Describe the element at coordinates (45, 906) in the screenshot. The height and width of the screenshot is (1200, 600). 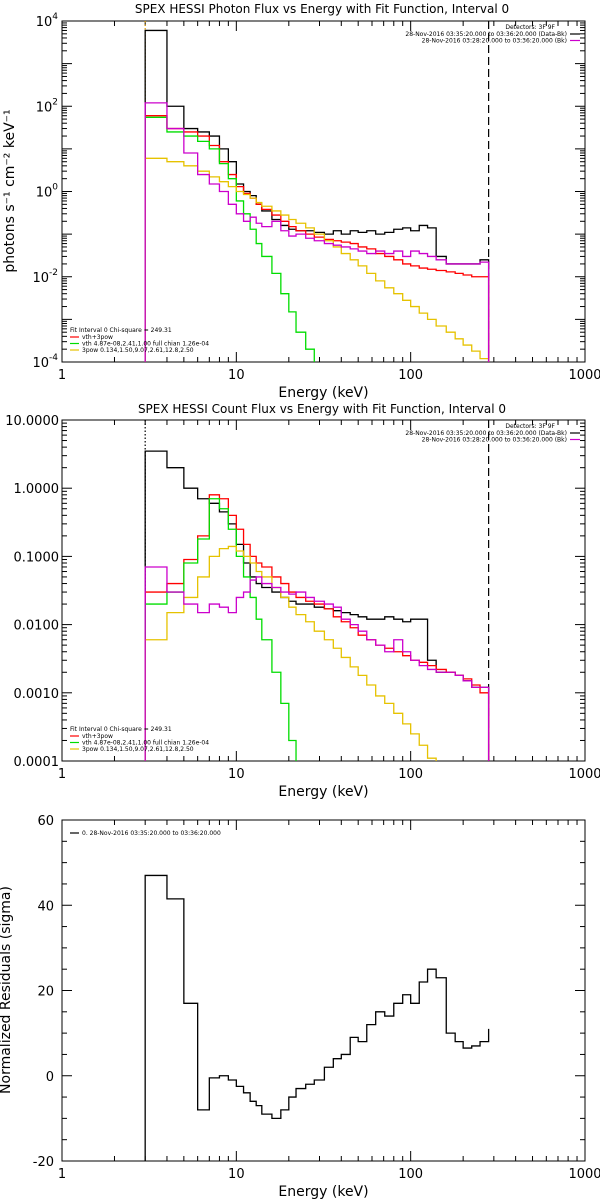
I see `y-tick-label: 40` at that location.